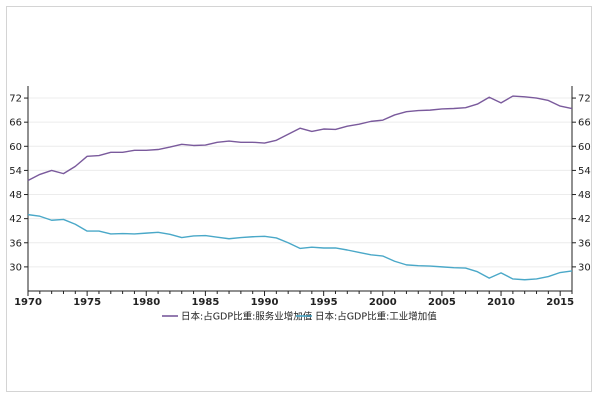 This screenshot has width=600, height=400. What do you see at coordinates (247, 317) in the screenshot?
I see `legend-label-0: 日本:占GDP比重:服务业增加值` at bounding box center [247, 317].